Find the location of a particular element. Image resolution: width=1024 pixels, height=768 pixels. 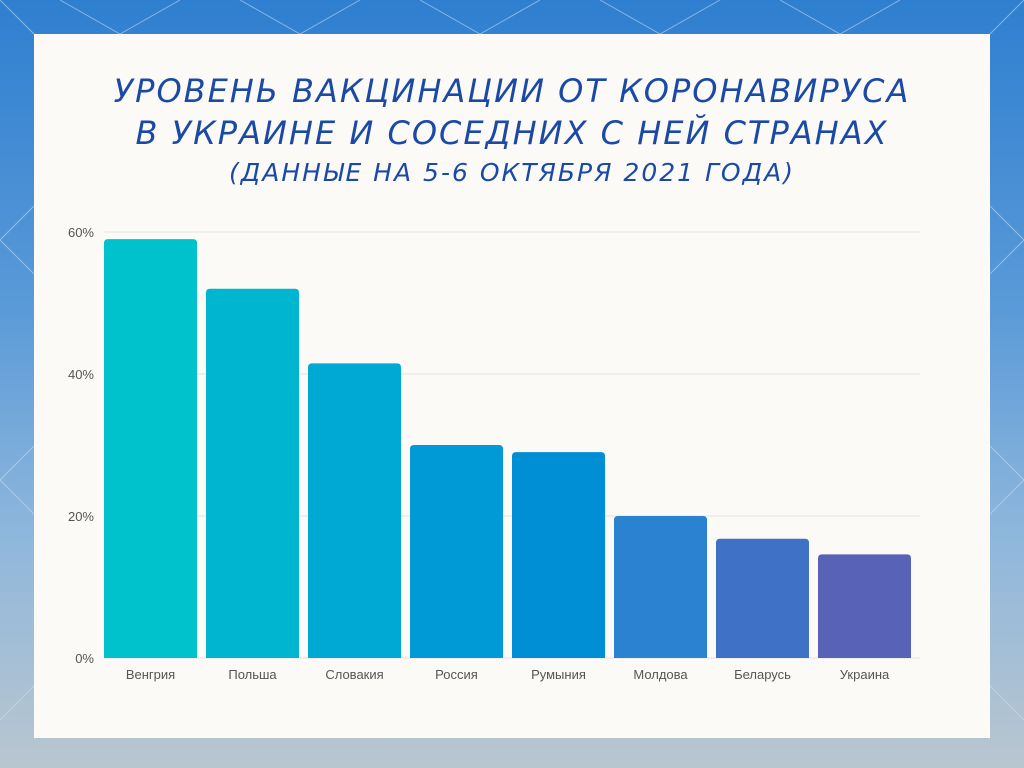

y-tick-label: 40% is located at coordinates (81, 374).